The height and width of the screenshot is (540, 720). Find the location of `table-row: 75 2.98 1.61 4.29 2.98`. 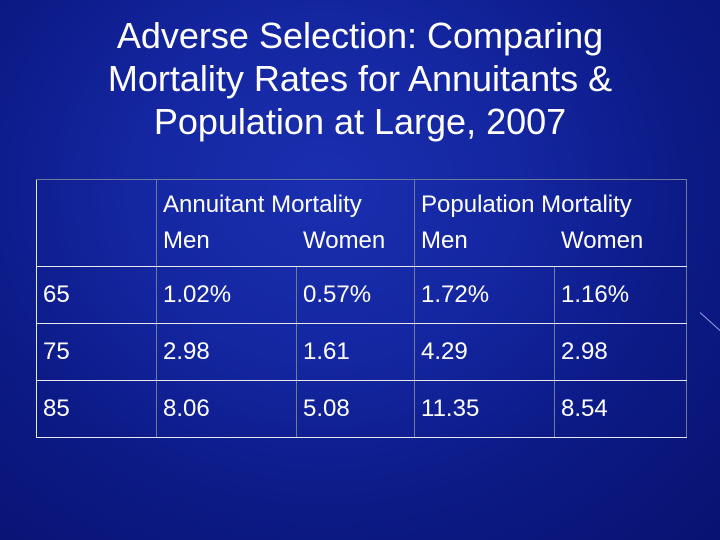

table-row: 75 2.98 1.61 4.29 2.98 is located at coordinates (362, 352).